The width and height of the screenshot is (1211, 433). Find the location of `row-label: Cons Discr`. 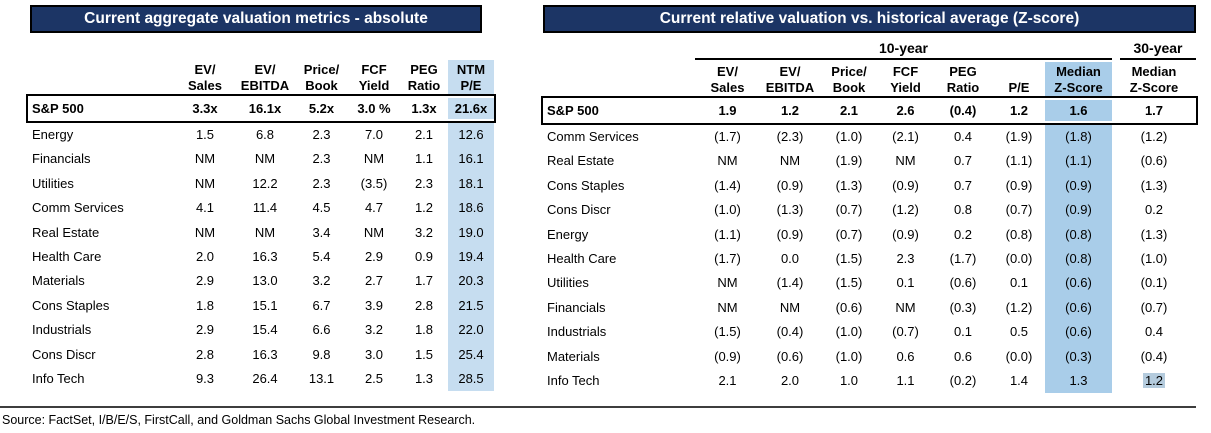

row-label: Cons Discr is located at coordinates (579, 210).